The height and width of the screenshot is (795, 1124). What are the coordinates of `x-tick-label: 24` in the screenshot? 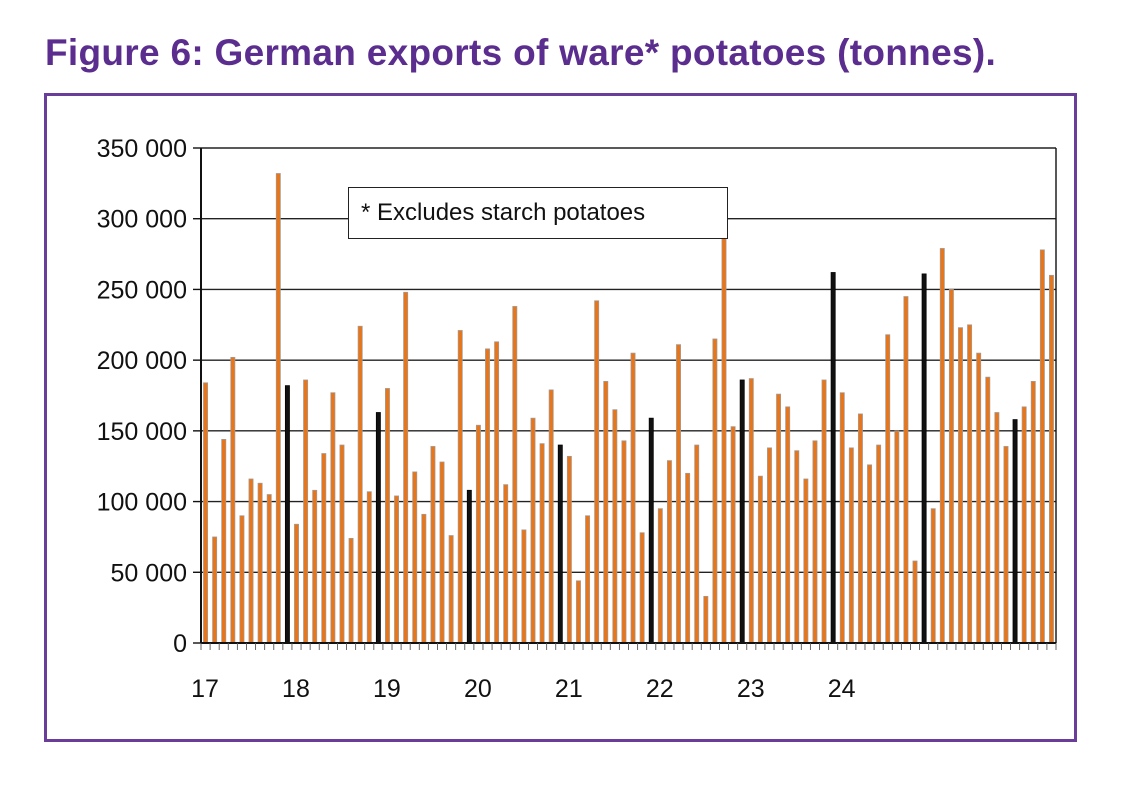 It's located at (842, 689).